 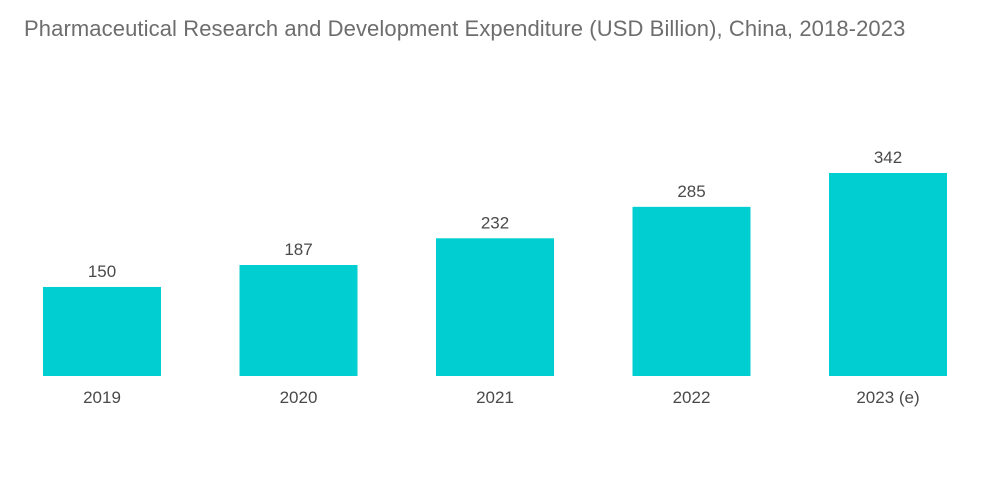 I want to click on category-label-0: 2019, so click(x=102, y=397).